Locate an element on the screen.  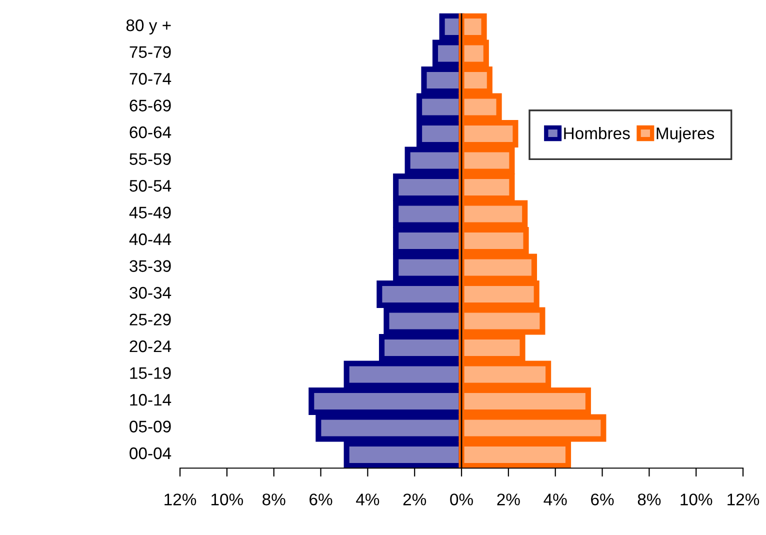
y-tick-label: 70-74 is located at coordinates (151, 78).